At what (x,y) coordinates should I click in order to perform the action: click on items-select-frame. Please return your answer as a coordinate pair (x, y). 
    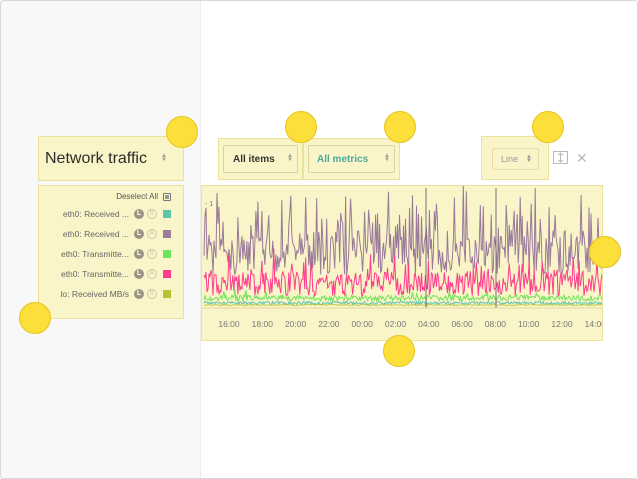
    Looking at the image, I should click on (260, 159).